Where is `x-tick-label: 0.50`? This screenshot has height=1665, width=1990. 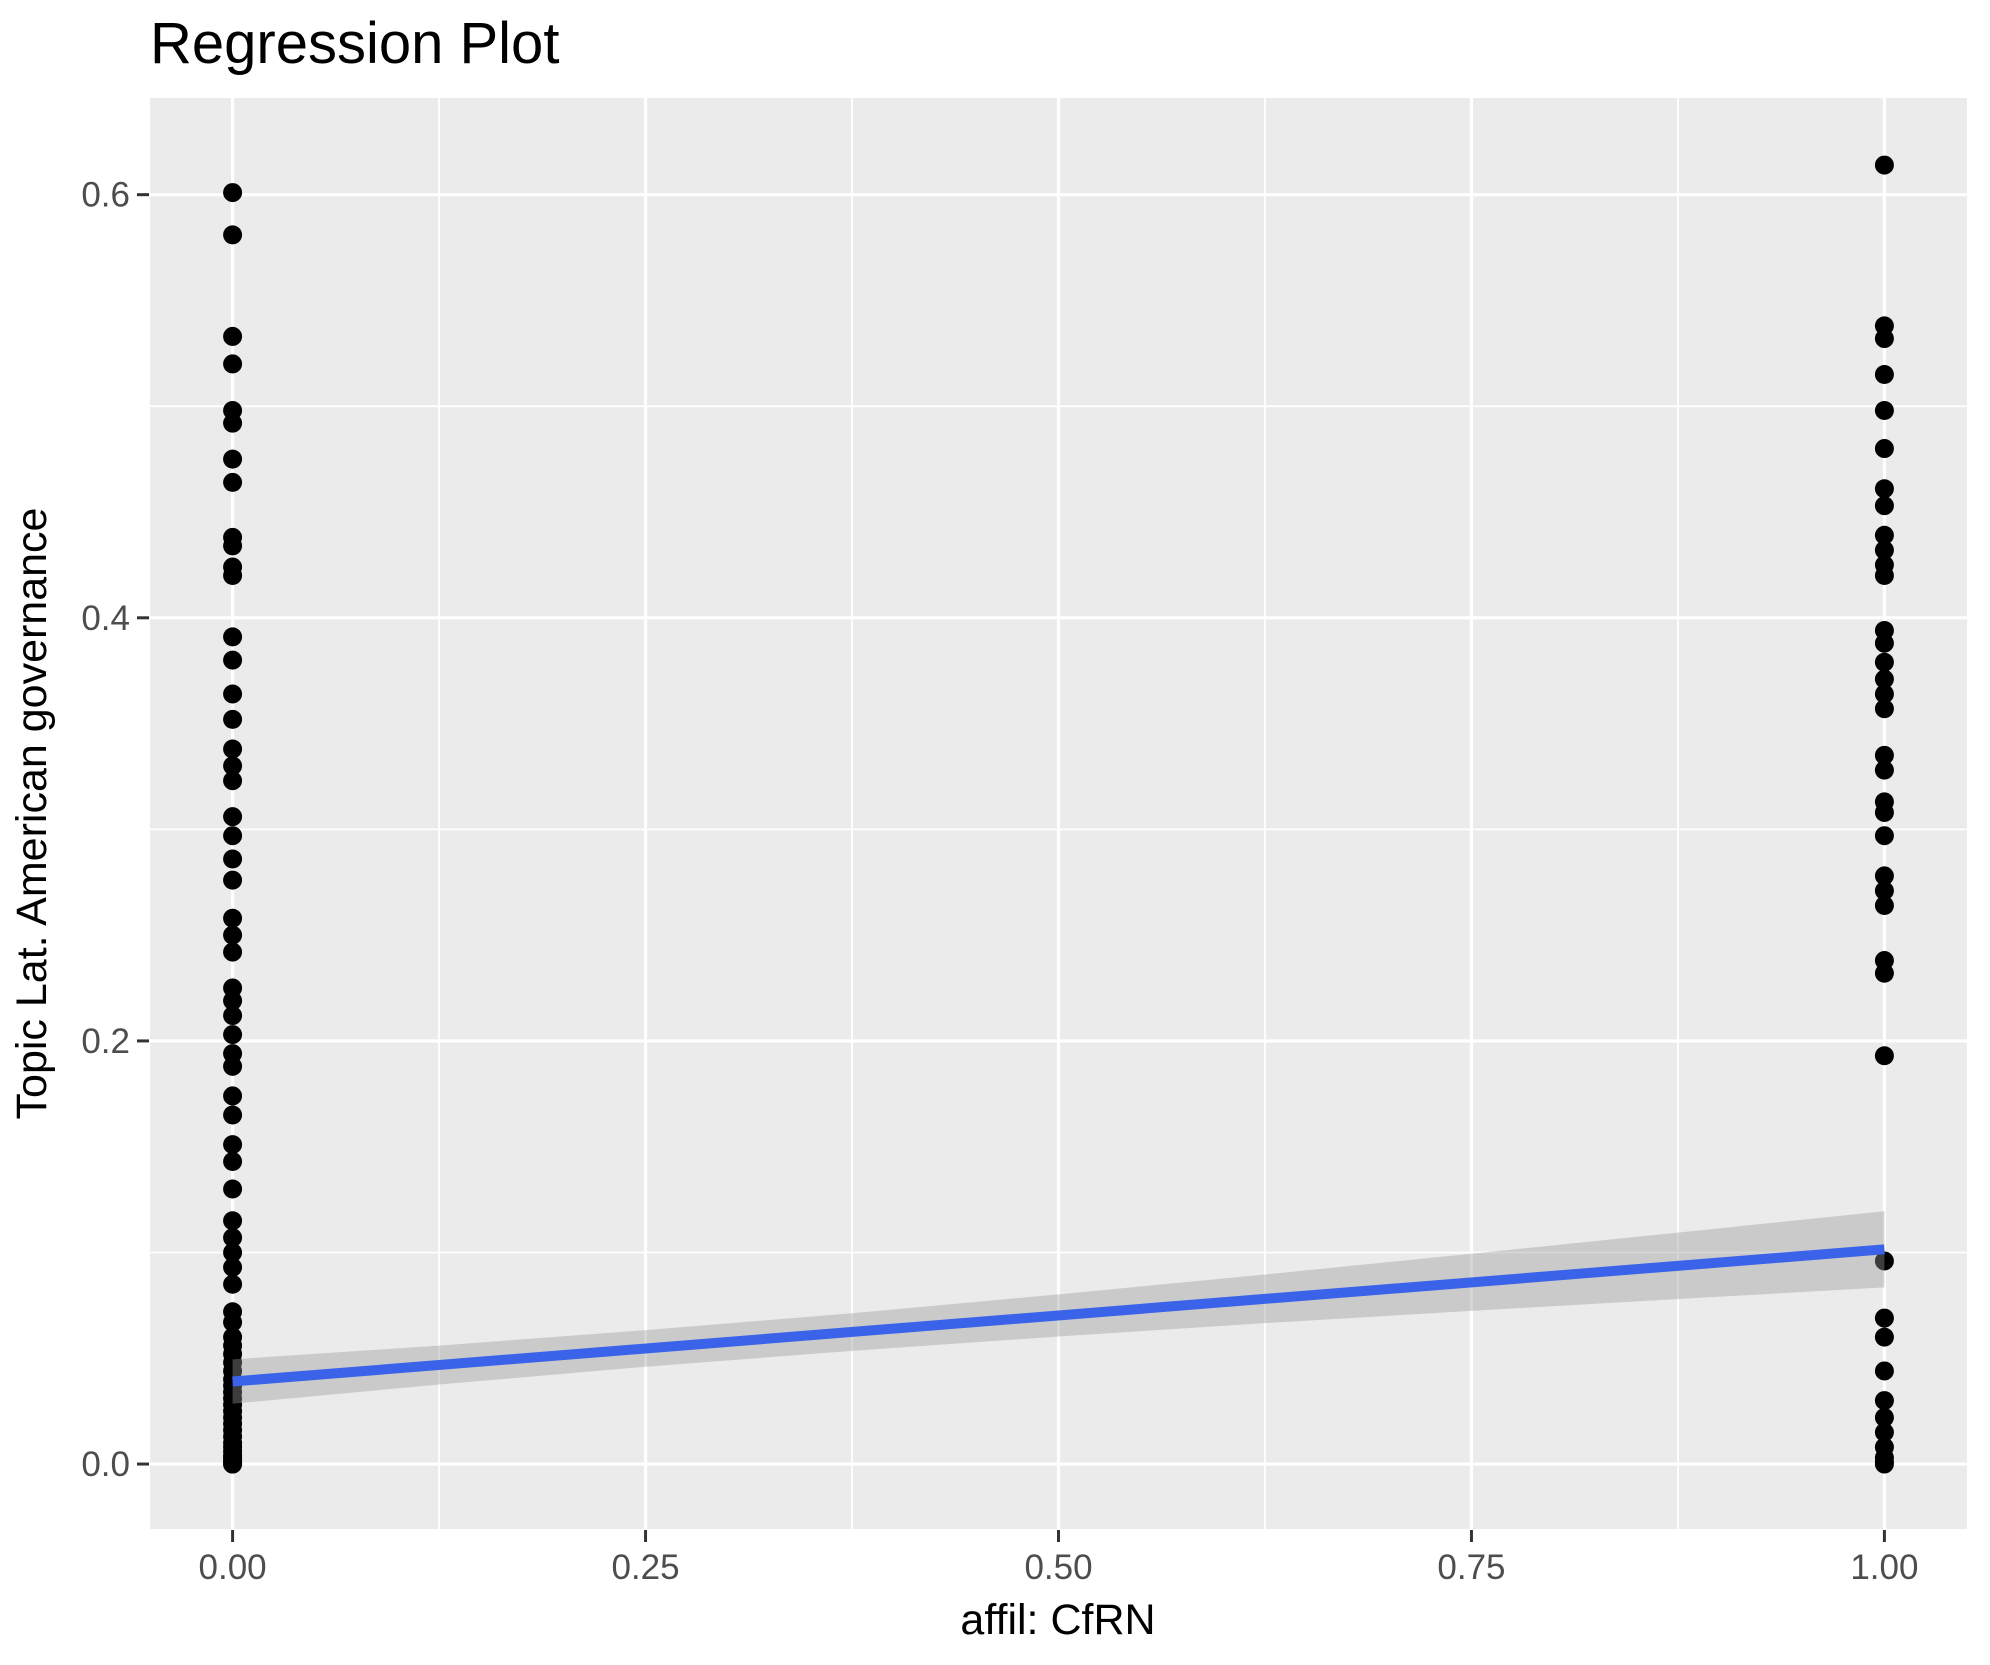
x-tick-label: 0.50 is located at coordinates (1058, 1567).